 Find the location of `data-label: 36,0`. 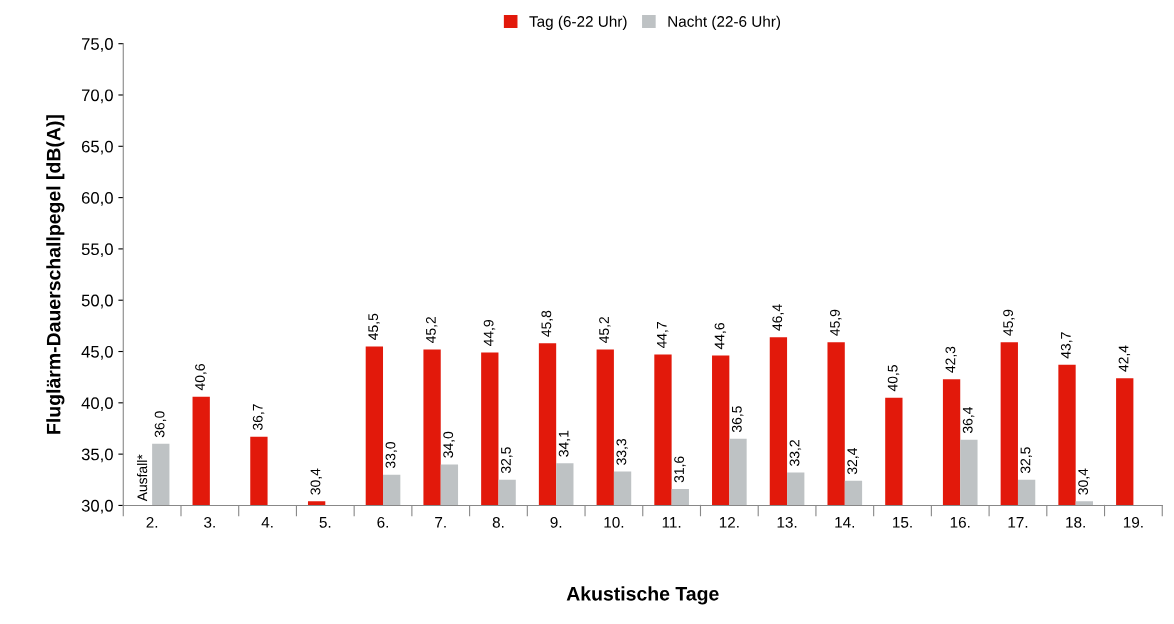

data-label: 36,0 is located at coordinates (160, 424).